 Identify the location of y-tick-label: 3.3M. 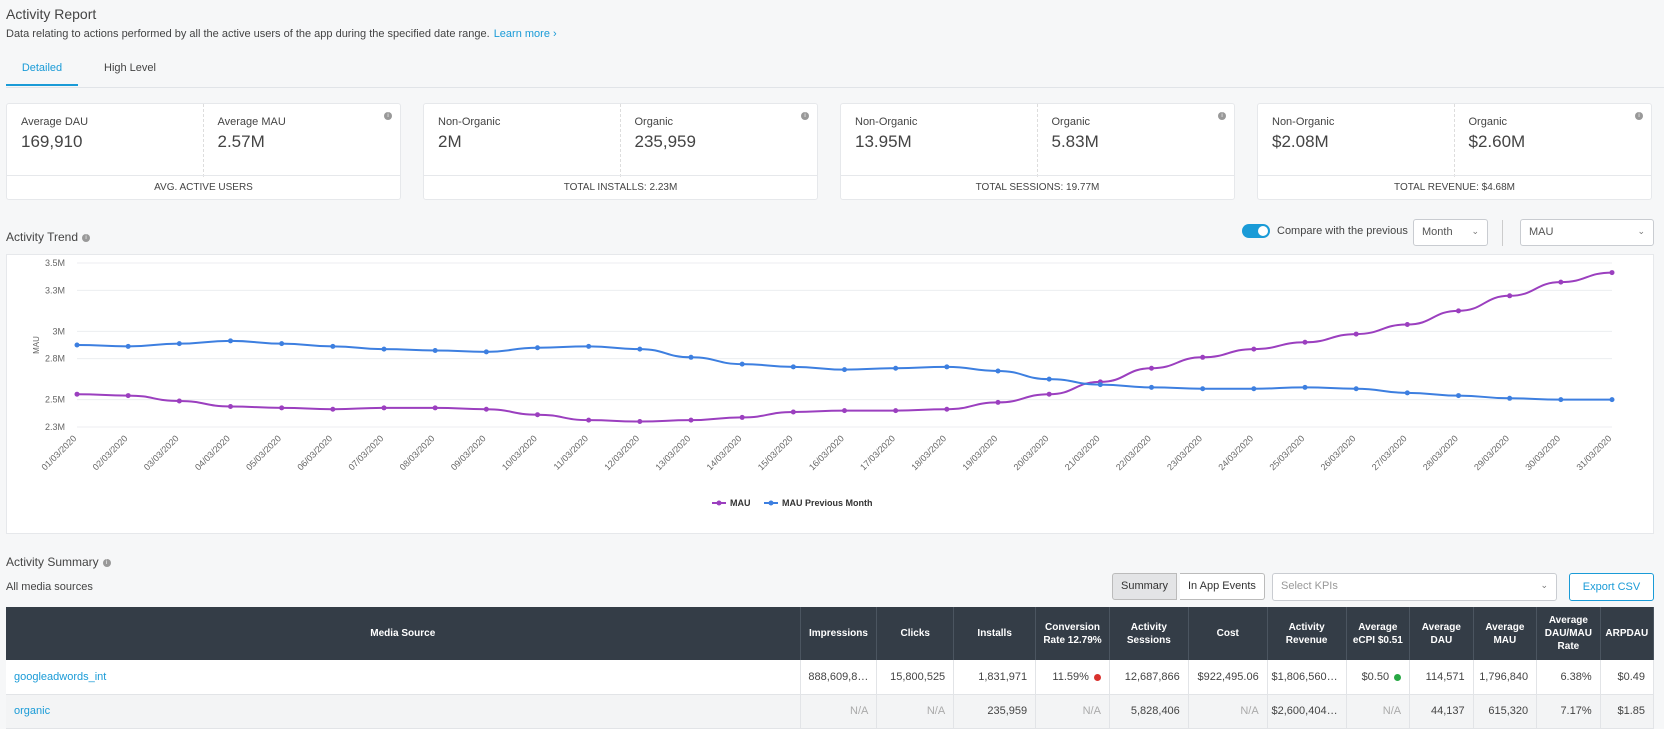
(55, 290).